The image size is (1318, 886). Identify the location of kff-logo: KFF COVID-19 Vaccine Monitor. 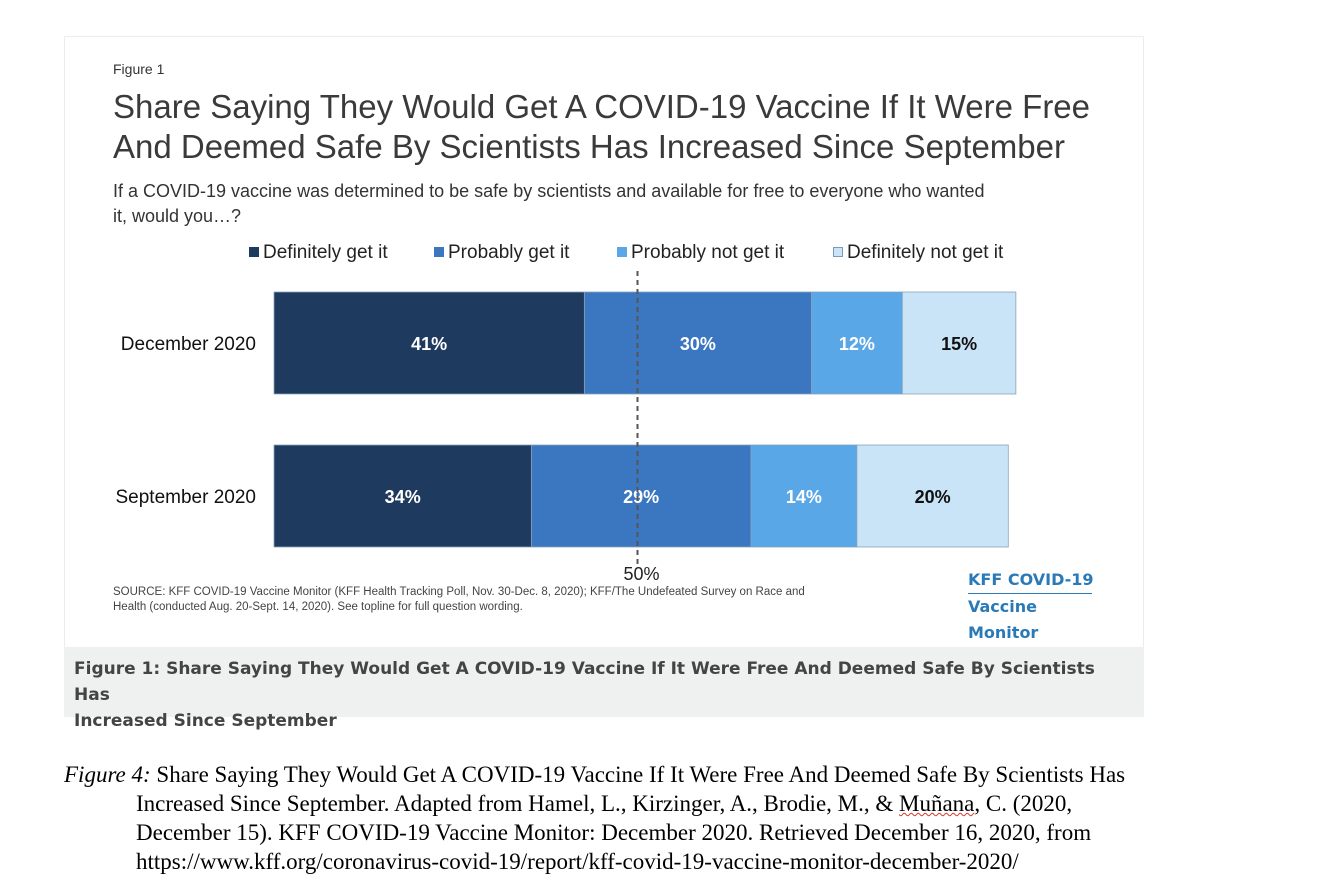
(1038, 606).